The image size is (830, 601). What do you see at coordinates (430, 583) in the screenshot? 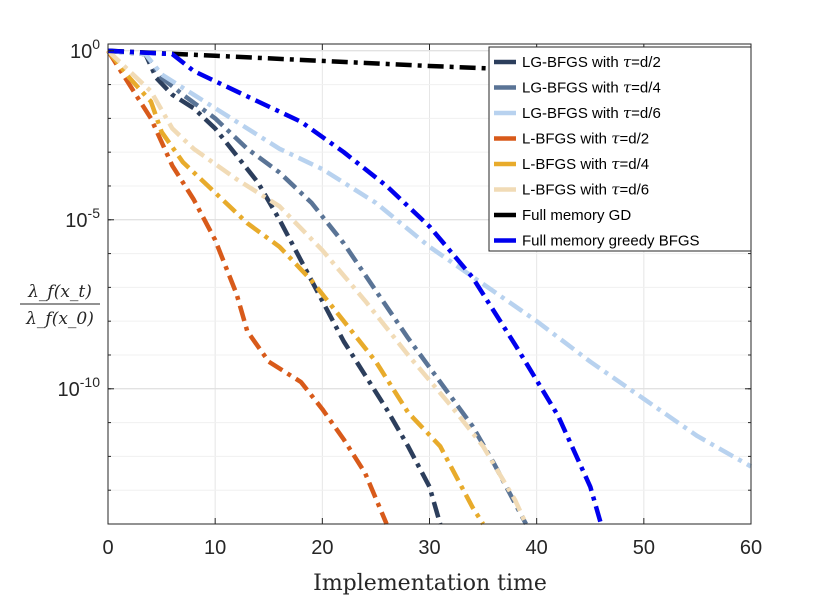
I see `x-axis-label: Implementation time` at bounding box center [430, 583].